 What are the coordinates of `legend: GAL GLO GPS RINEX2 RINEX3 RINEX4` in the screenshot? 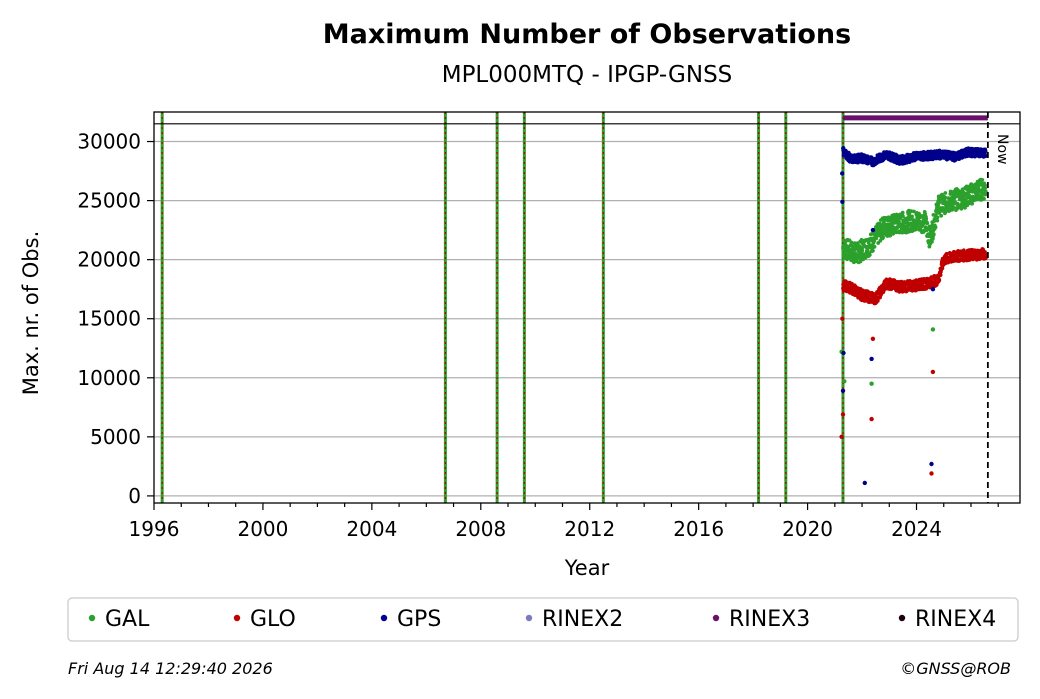 It's located at (543, 619).